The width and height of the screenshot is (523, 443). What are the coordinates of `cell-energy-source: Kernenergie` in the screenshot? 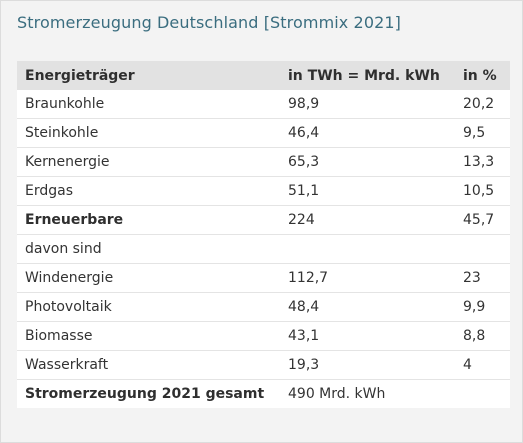 It's located at (148, 162).